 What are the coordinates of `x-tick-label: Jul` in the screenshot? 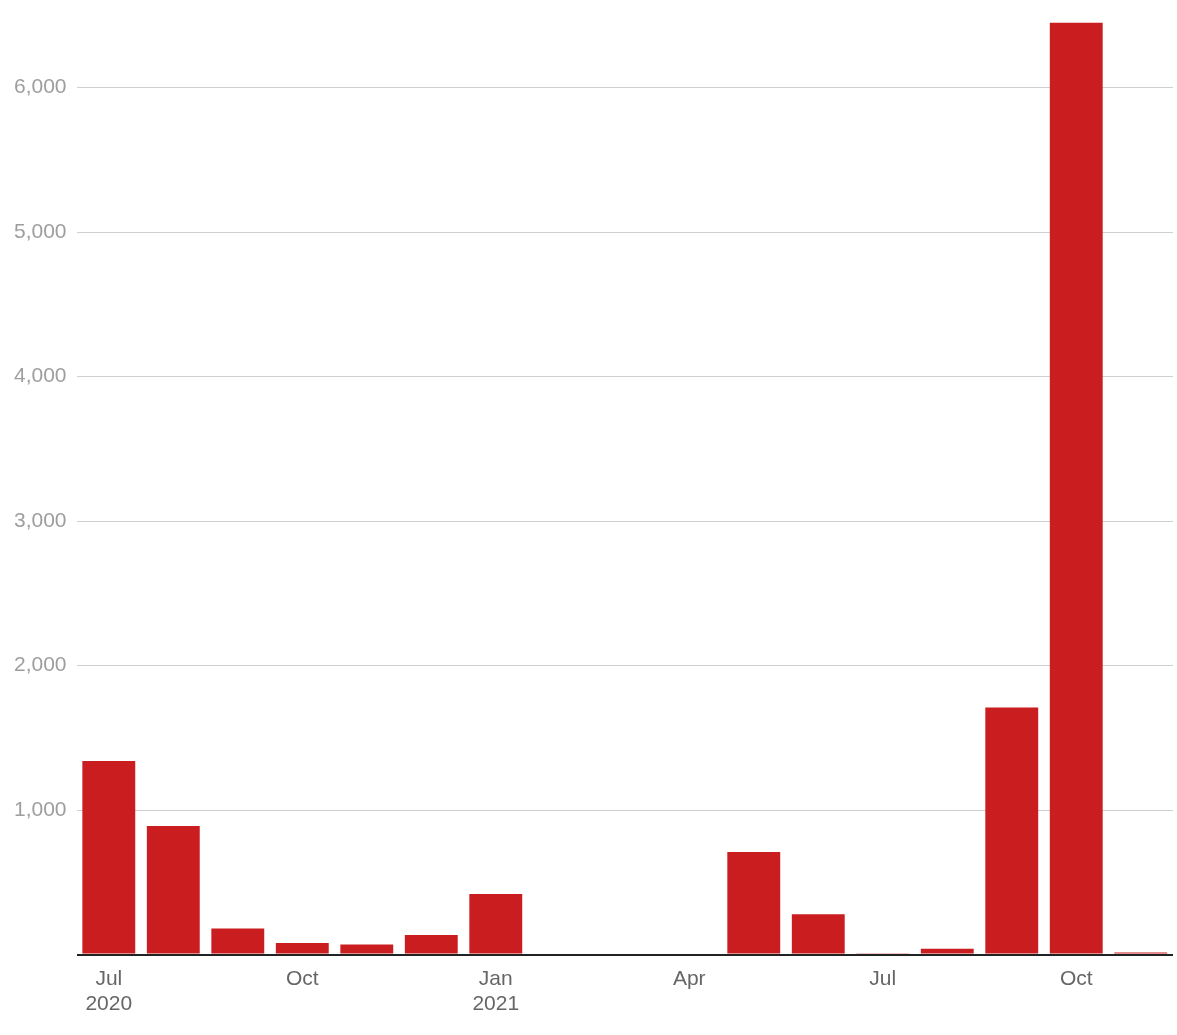 It's located at (883, 977).